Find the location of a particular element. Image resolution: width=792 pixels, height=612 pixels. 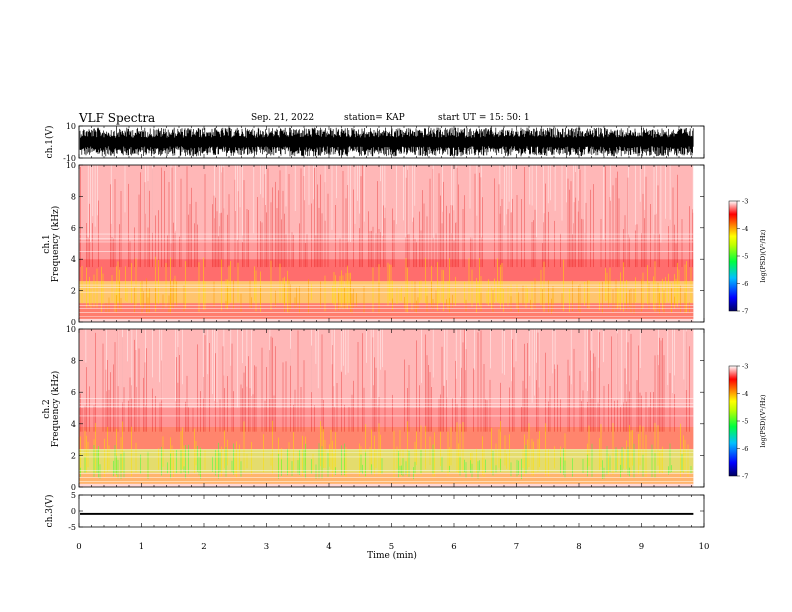

x-tick-1: 1 is located at coordinates (141, 547).